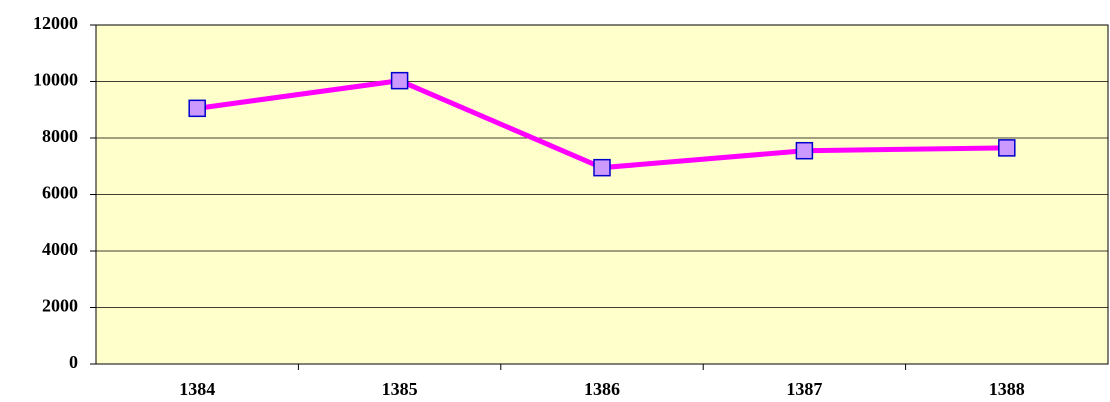 The image size is (1110, 402). Describe the element at coordinates (60, 249) in the screenshot. I see `y-tick-label: 4000` at that location.